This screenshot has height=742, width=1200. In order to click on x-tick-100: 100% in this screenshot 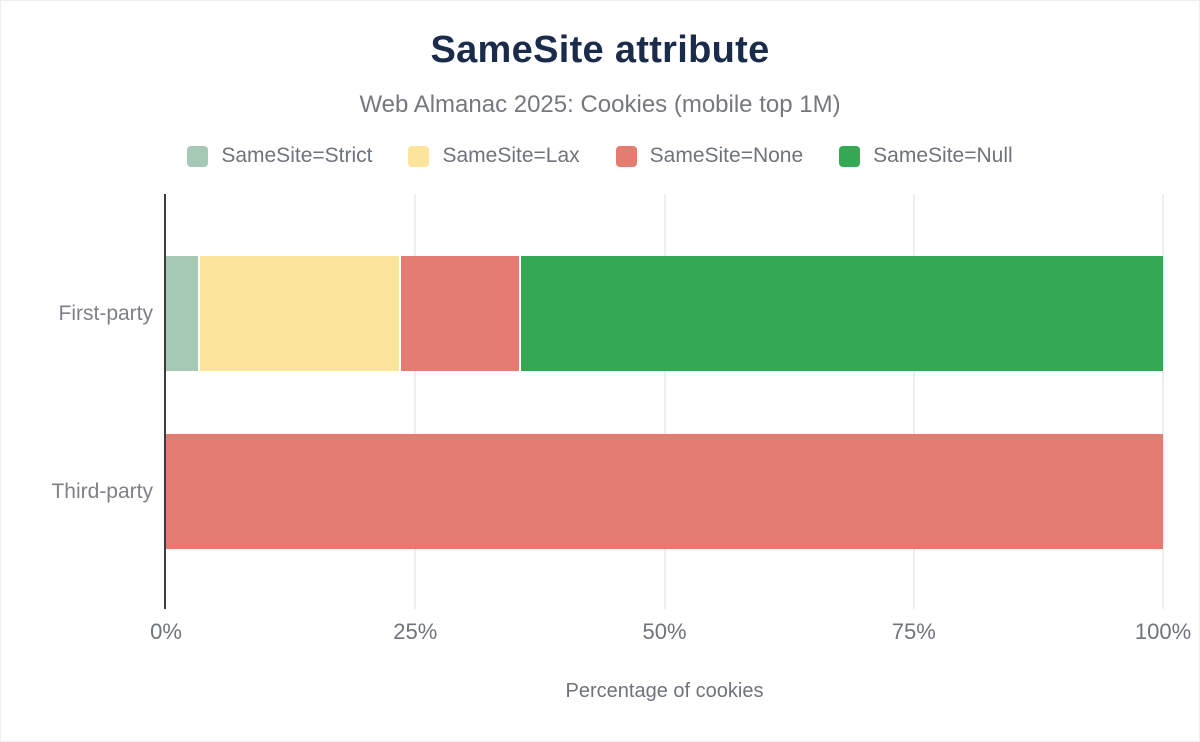, I will do `click(1163, 631)`.